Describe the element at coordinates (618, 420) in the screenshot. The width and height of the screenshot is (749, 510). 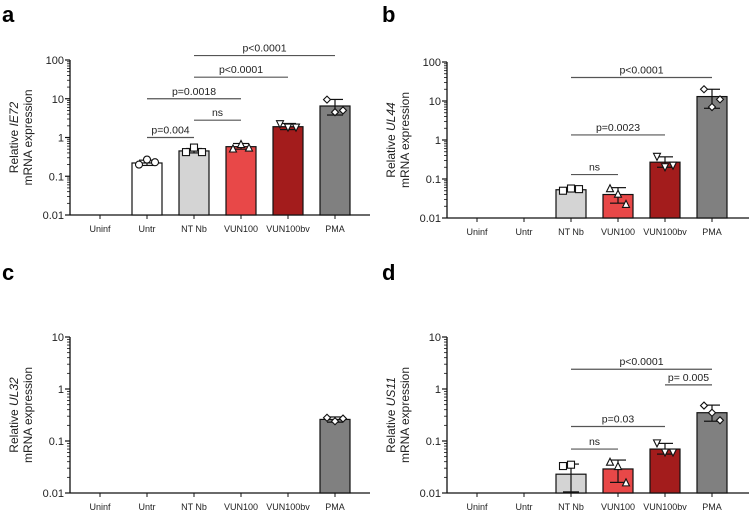
I see `significance-label: p=0.03` at that location.